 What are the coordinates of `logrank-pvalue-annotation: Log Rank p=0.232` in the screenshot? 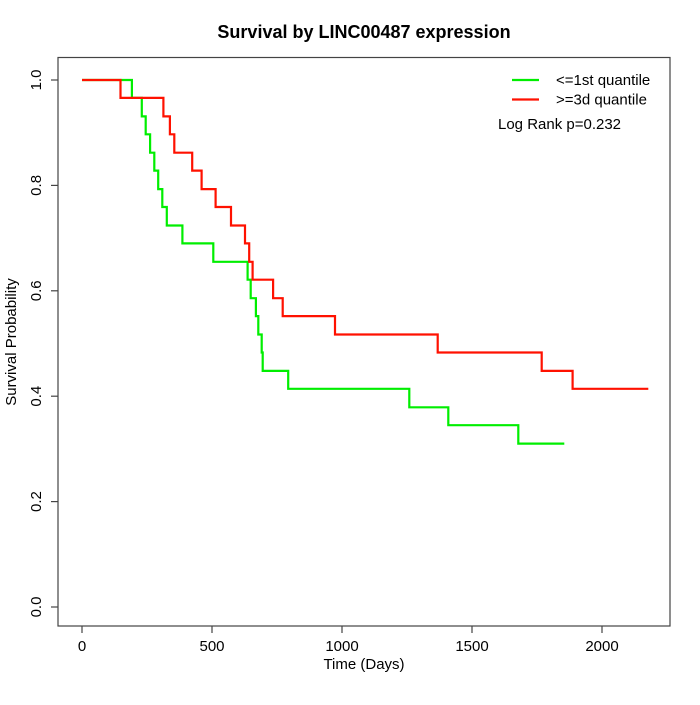 It's located at (559, 124).